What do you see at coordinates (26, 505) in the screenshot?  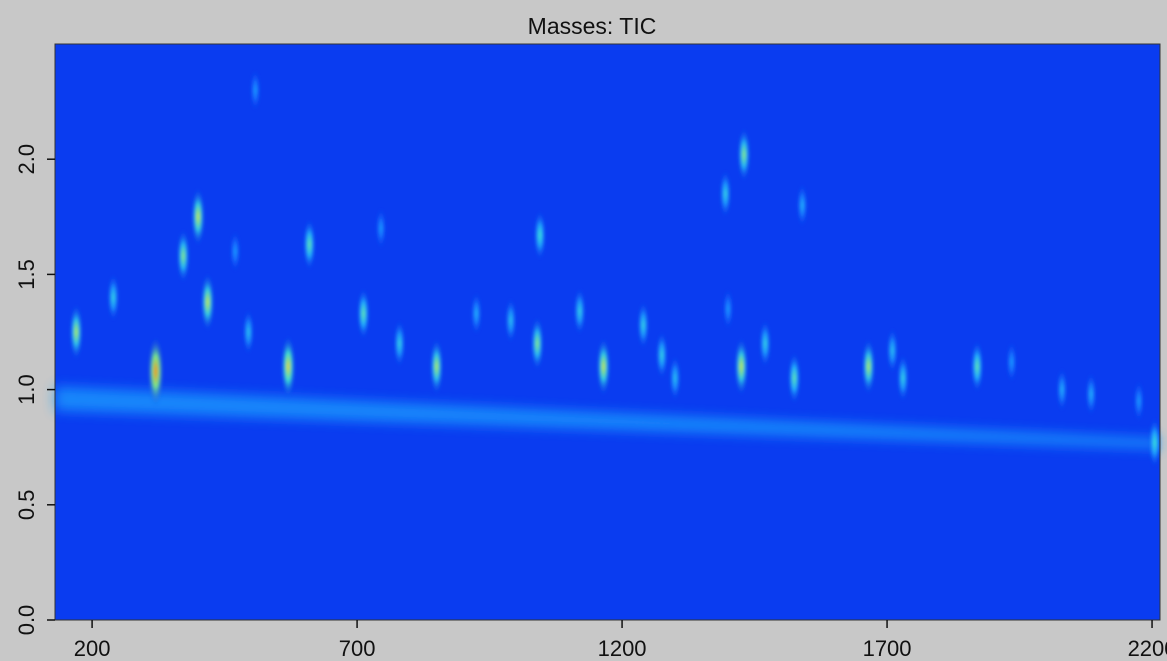 I see `y-tick-label: 0.5` at bounding box center [26, 505].